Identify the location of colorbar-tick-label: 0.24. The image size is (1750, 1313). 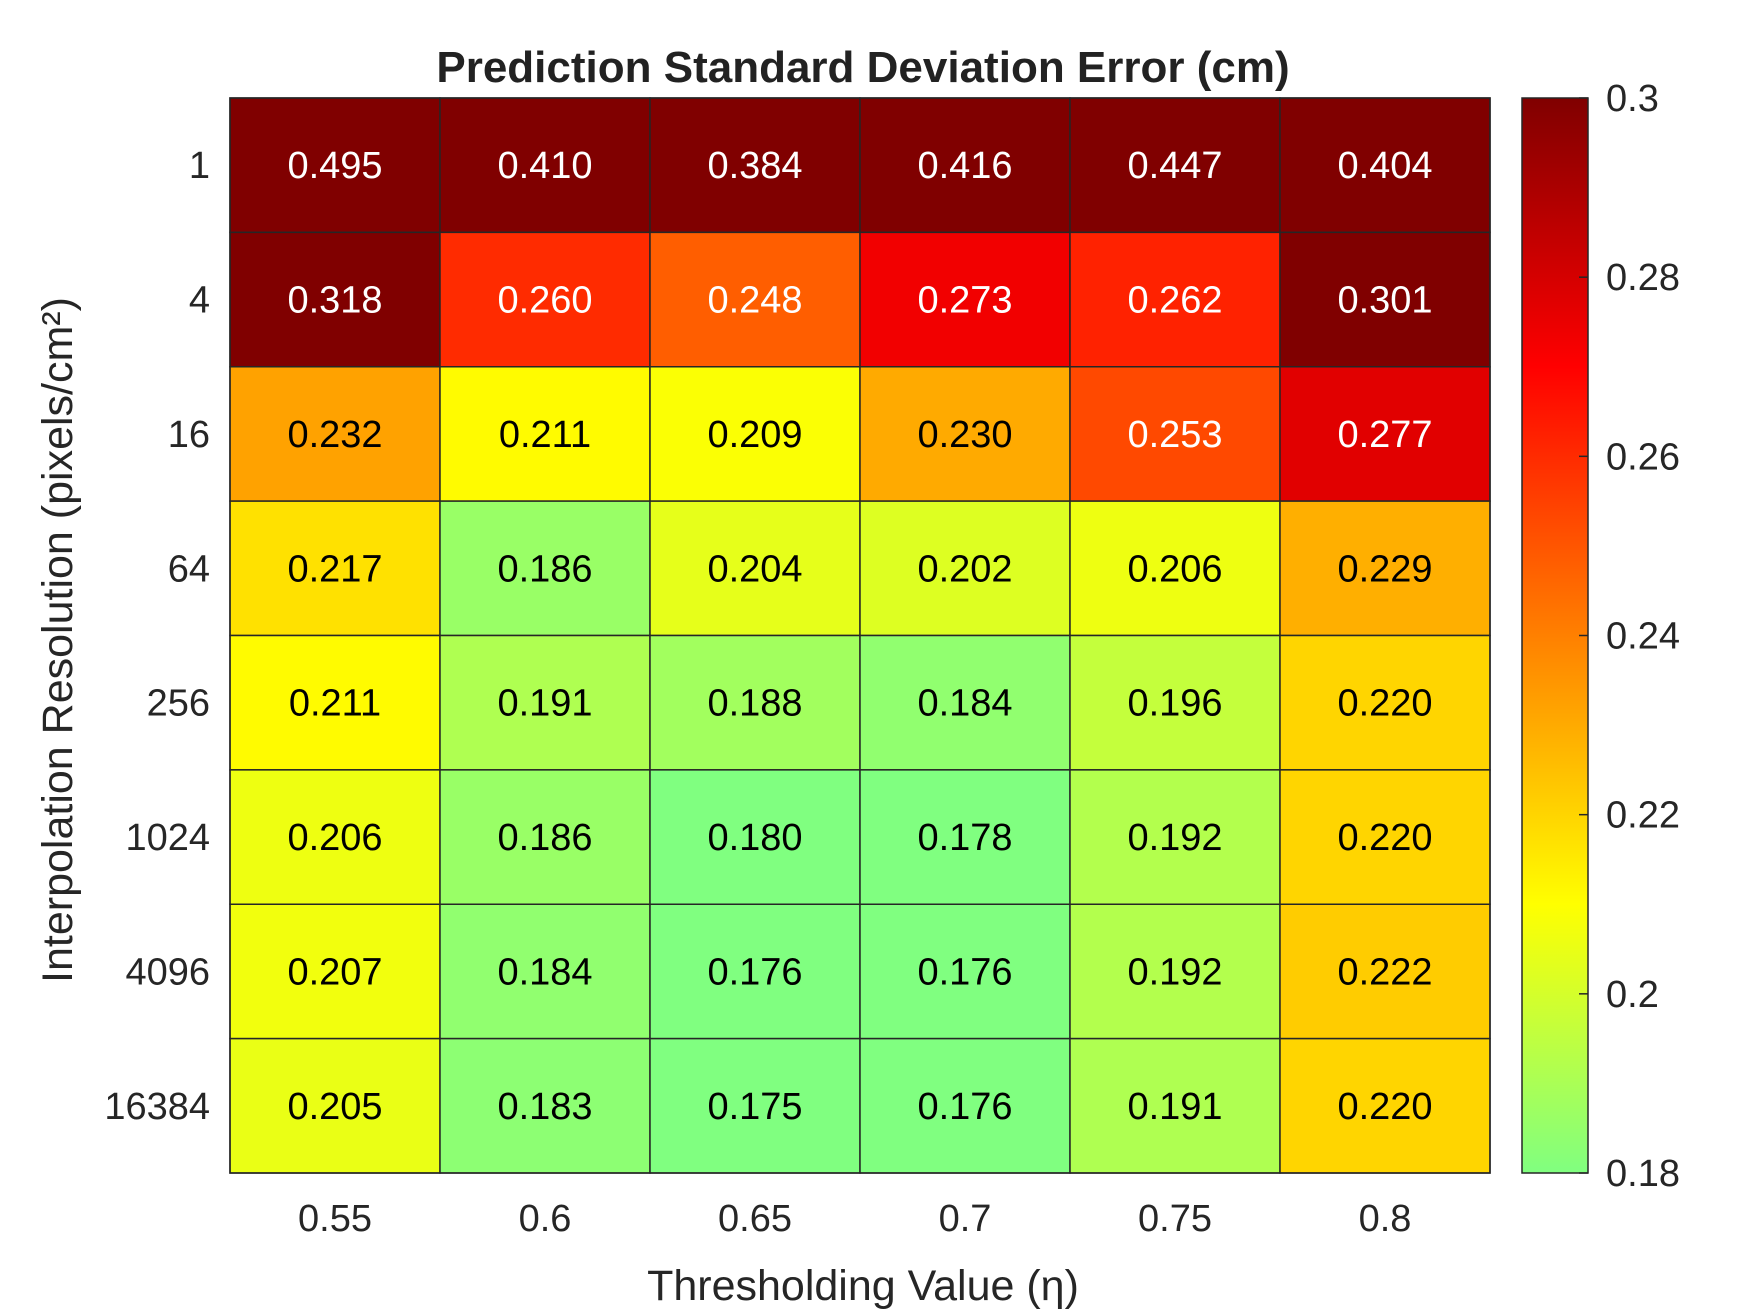
(1643, 637).